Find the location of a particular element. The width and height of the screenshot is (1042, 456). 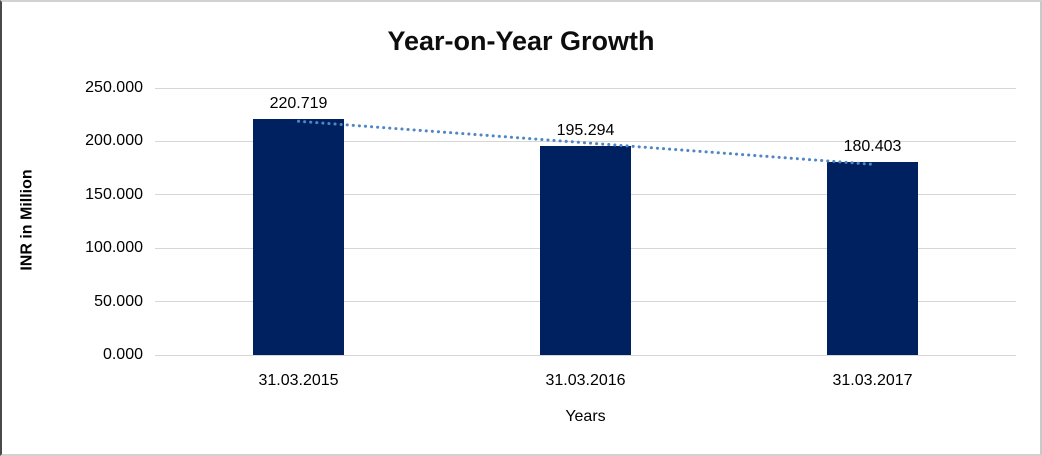

y-axis-tick-label: 100.000 is located at coordinates (114, 248).